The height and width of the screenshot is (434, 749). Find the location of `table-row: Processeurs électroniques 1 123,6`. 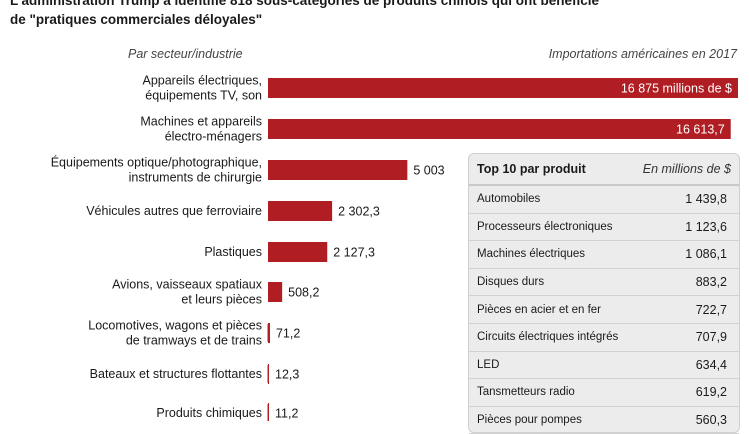

table-row: Processeurs électroniques 1 123,6 is located at coordinates (604, 228).